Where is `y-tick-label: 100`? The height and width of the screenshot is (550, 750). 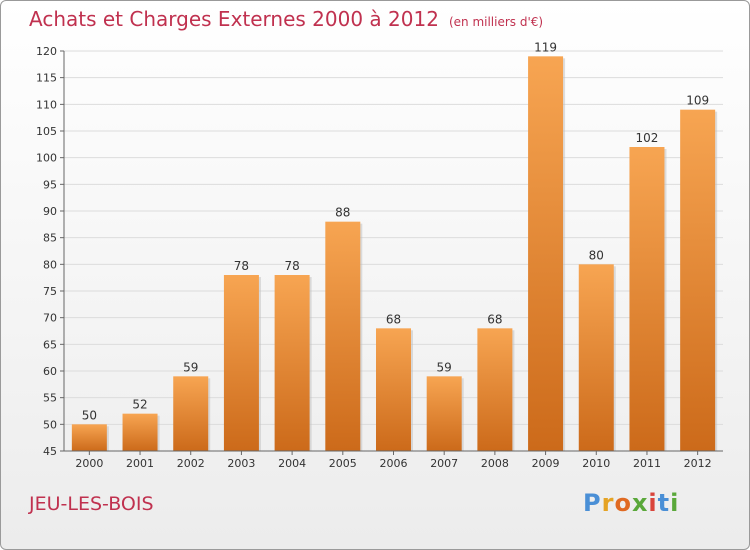
y-tick-label: 100 is located at coordinates (46, 158).